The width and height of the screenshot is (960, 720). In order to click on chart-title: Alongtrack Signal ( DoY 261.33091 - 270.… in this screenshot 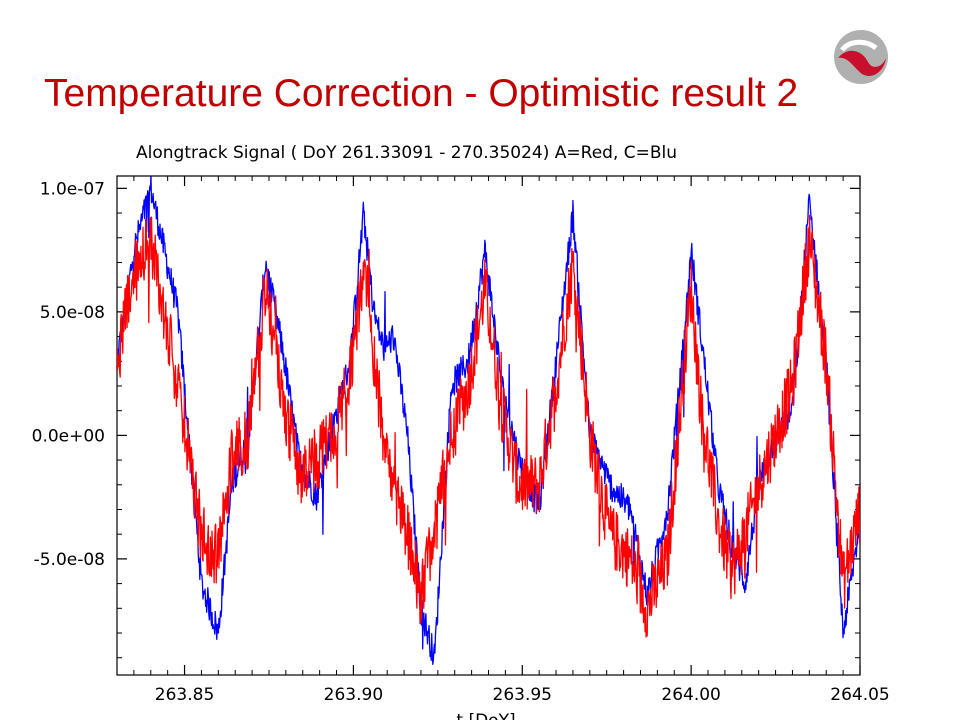, I will do `click(406, 153)`.